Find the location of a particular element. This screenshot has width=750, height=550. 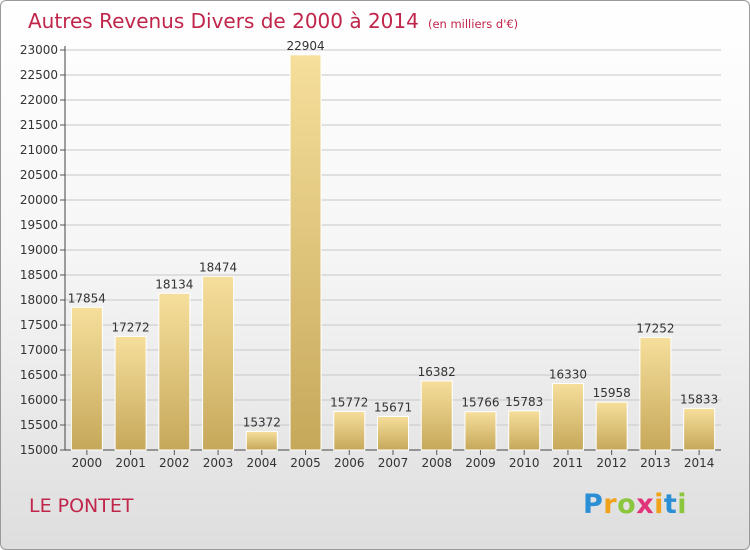

bar-value-label: 16382 is located at coordinates (437, 372).